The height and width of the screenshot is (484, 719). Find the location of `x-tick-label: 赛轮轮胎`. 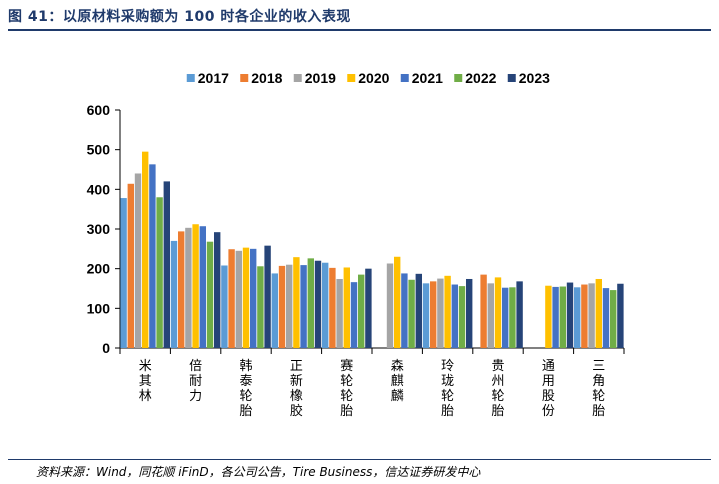

x-tick-label: 赛轮轮胎 is located at coordinates (346, 388).